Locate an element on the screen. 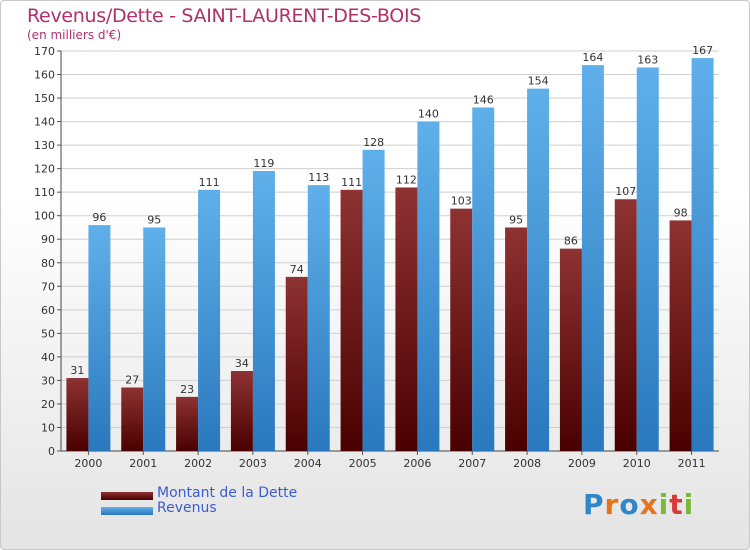 The height and width of the screenshot is (550, 750). x-tick-label: 2007 is located at coordinates (472, 463).